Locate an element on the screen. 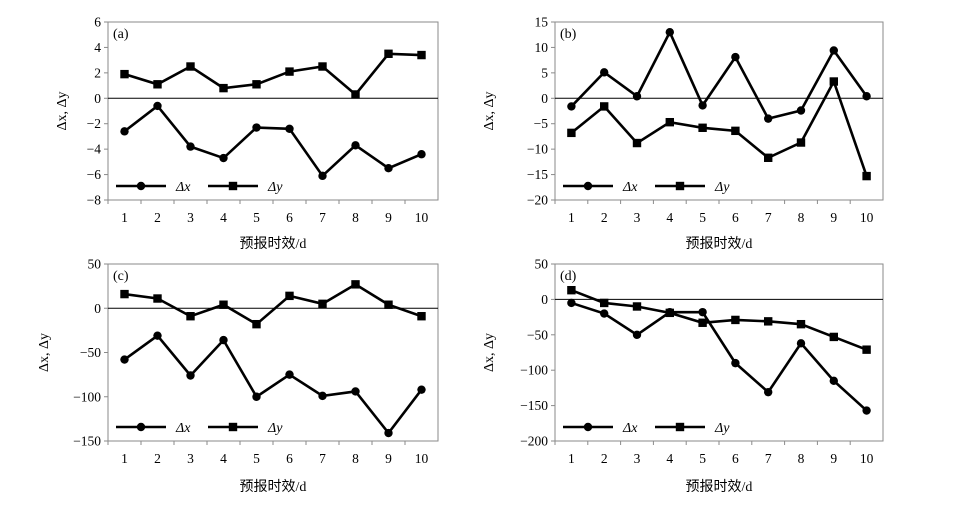 This screenshot has width=961, height=510. x-tick-label: 1 is located at coordinates (124, 458).